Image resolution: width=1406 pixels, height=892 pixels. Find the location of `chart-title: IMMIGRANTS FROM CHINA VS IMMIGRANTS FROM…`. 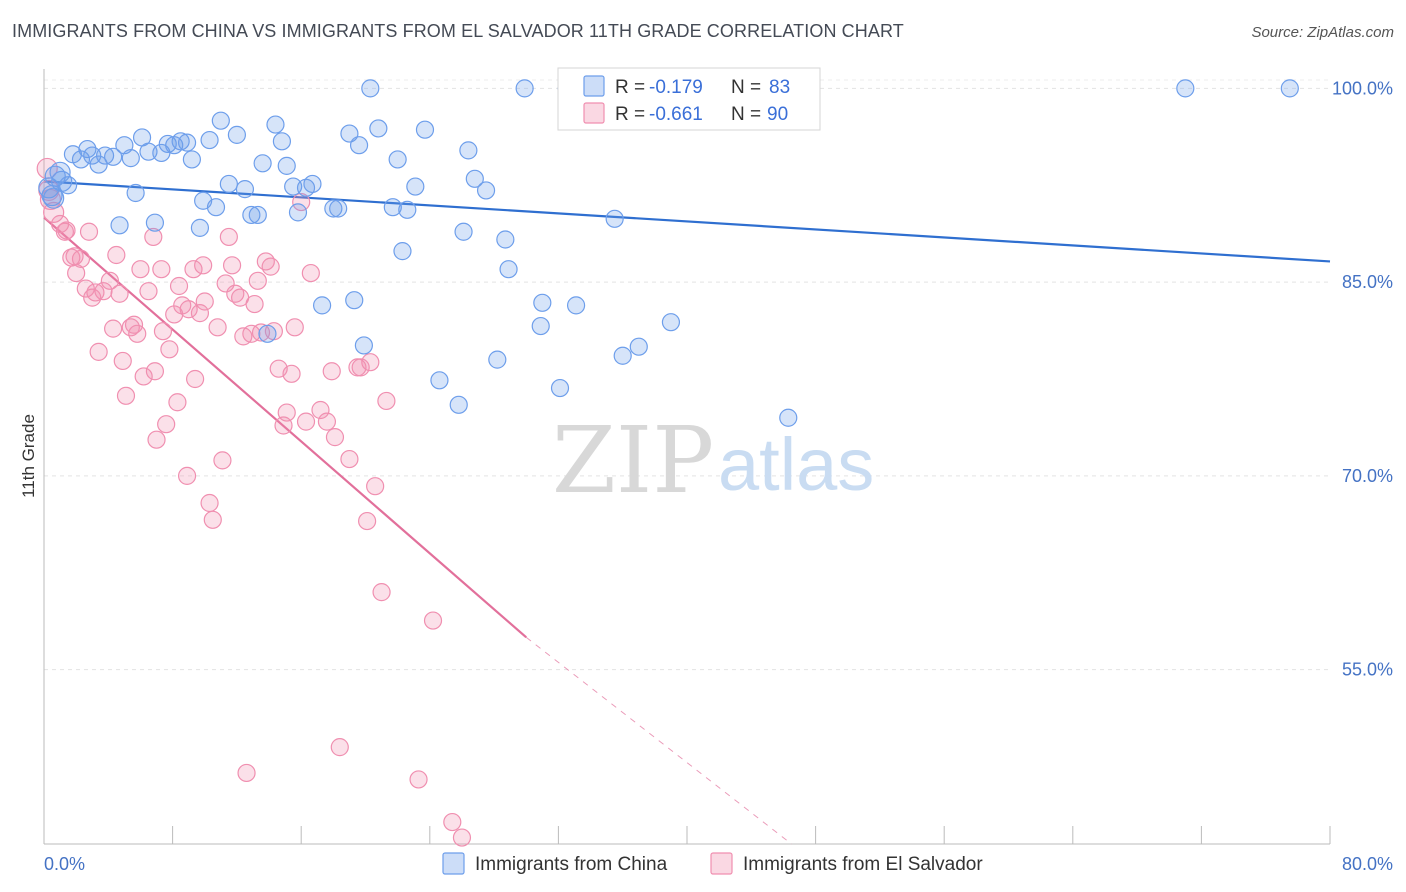

chart-title: IMMIGRANTS FROM CHINA VS IMMIGRANTS FROM… is located at coordinates (458, 31).